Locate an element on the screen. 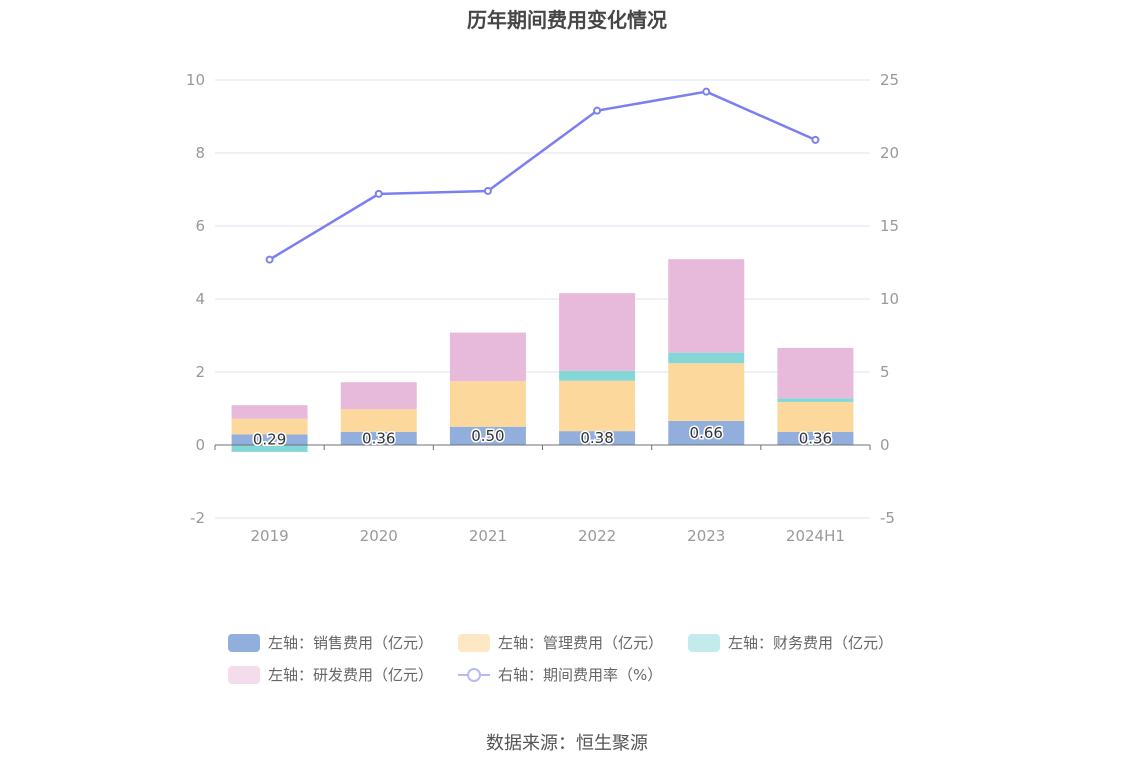 This screenshot has width=1134, height=766. source-note: 数据来源：恒生聚源 is located at coordinates (567, 743).